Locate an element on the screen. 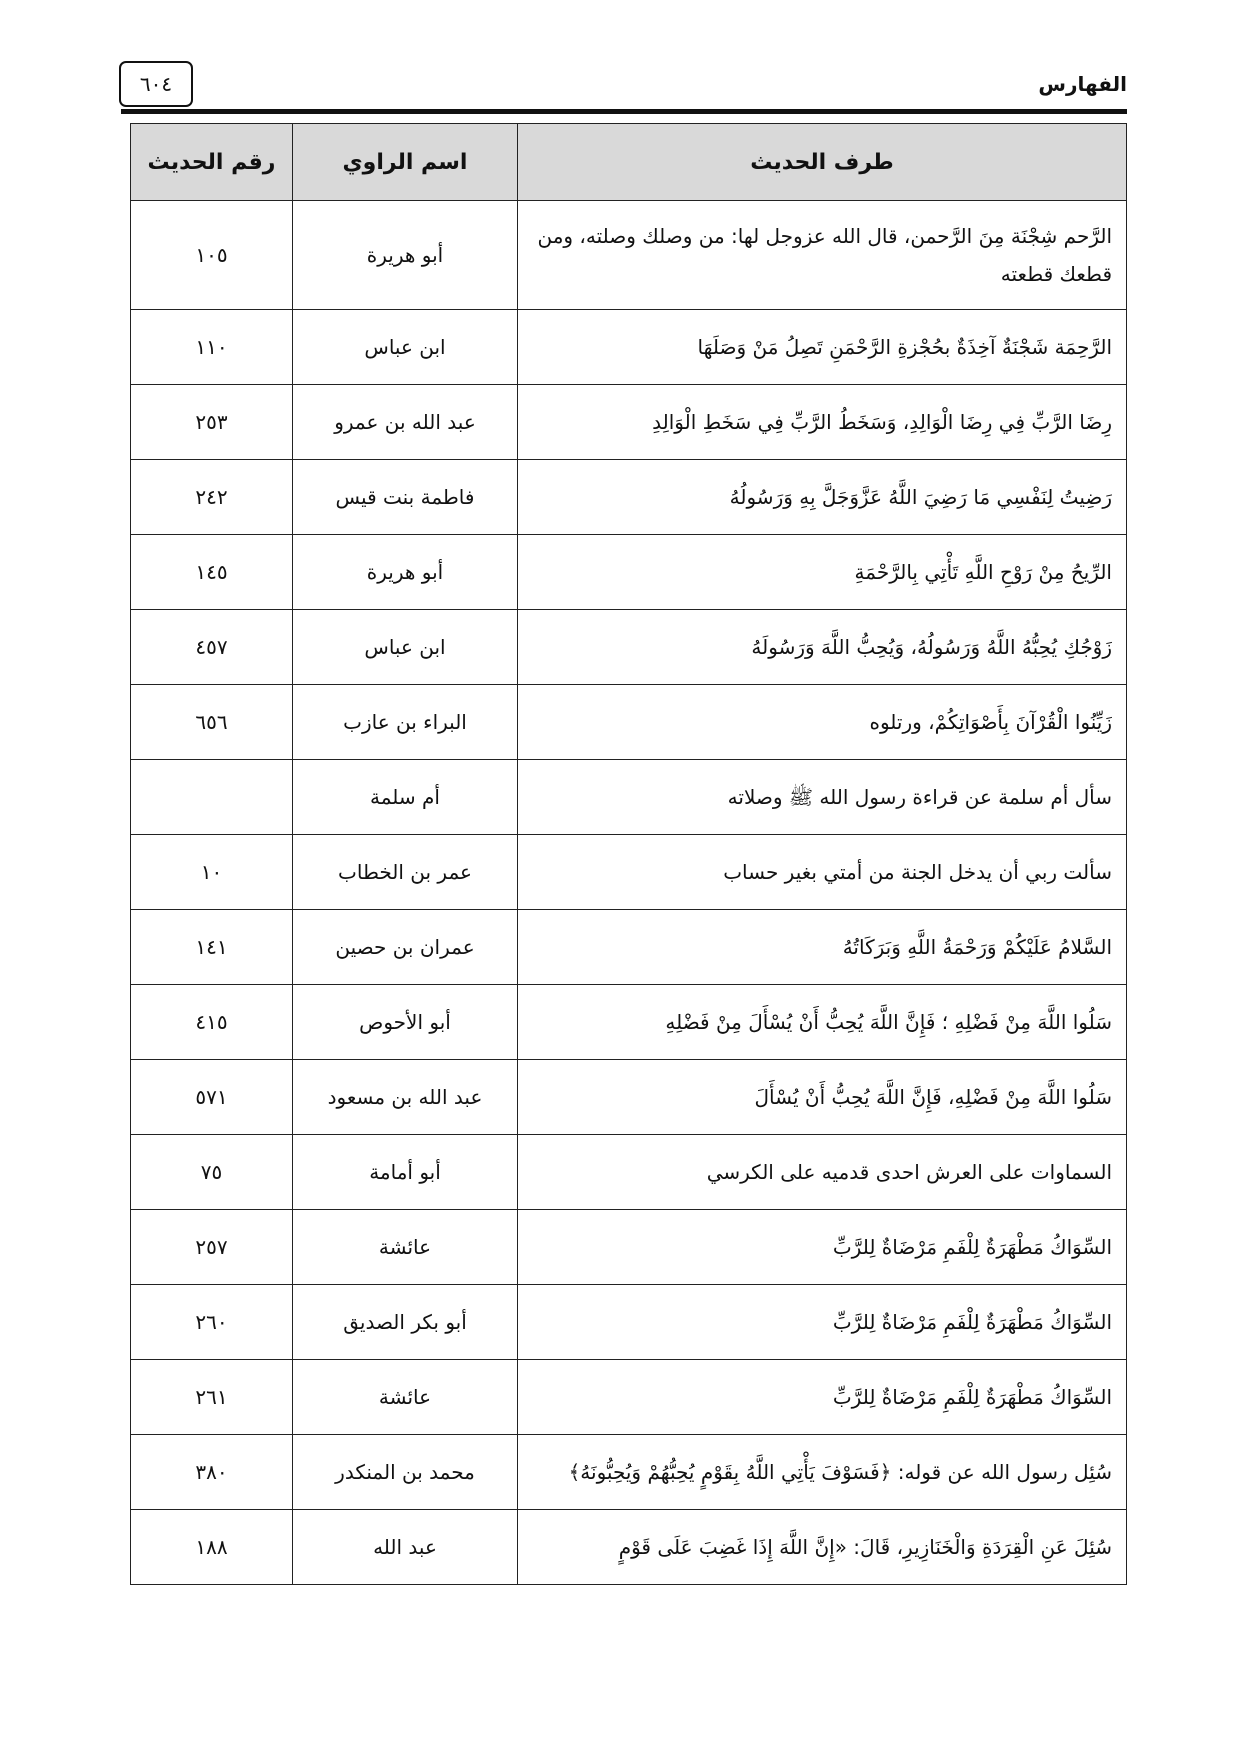  hadith-number-cell: ١١٠ is located at coordinates (211, 347).